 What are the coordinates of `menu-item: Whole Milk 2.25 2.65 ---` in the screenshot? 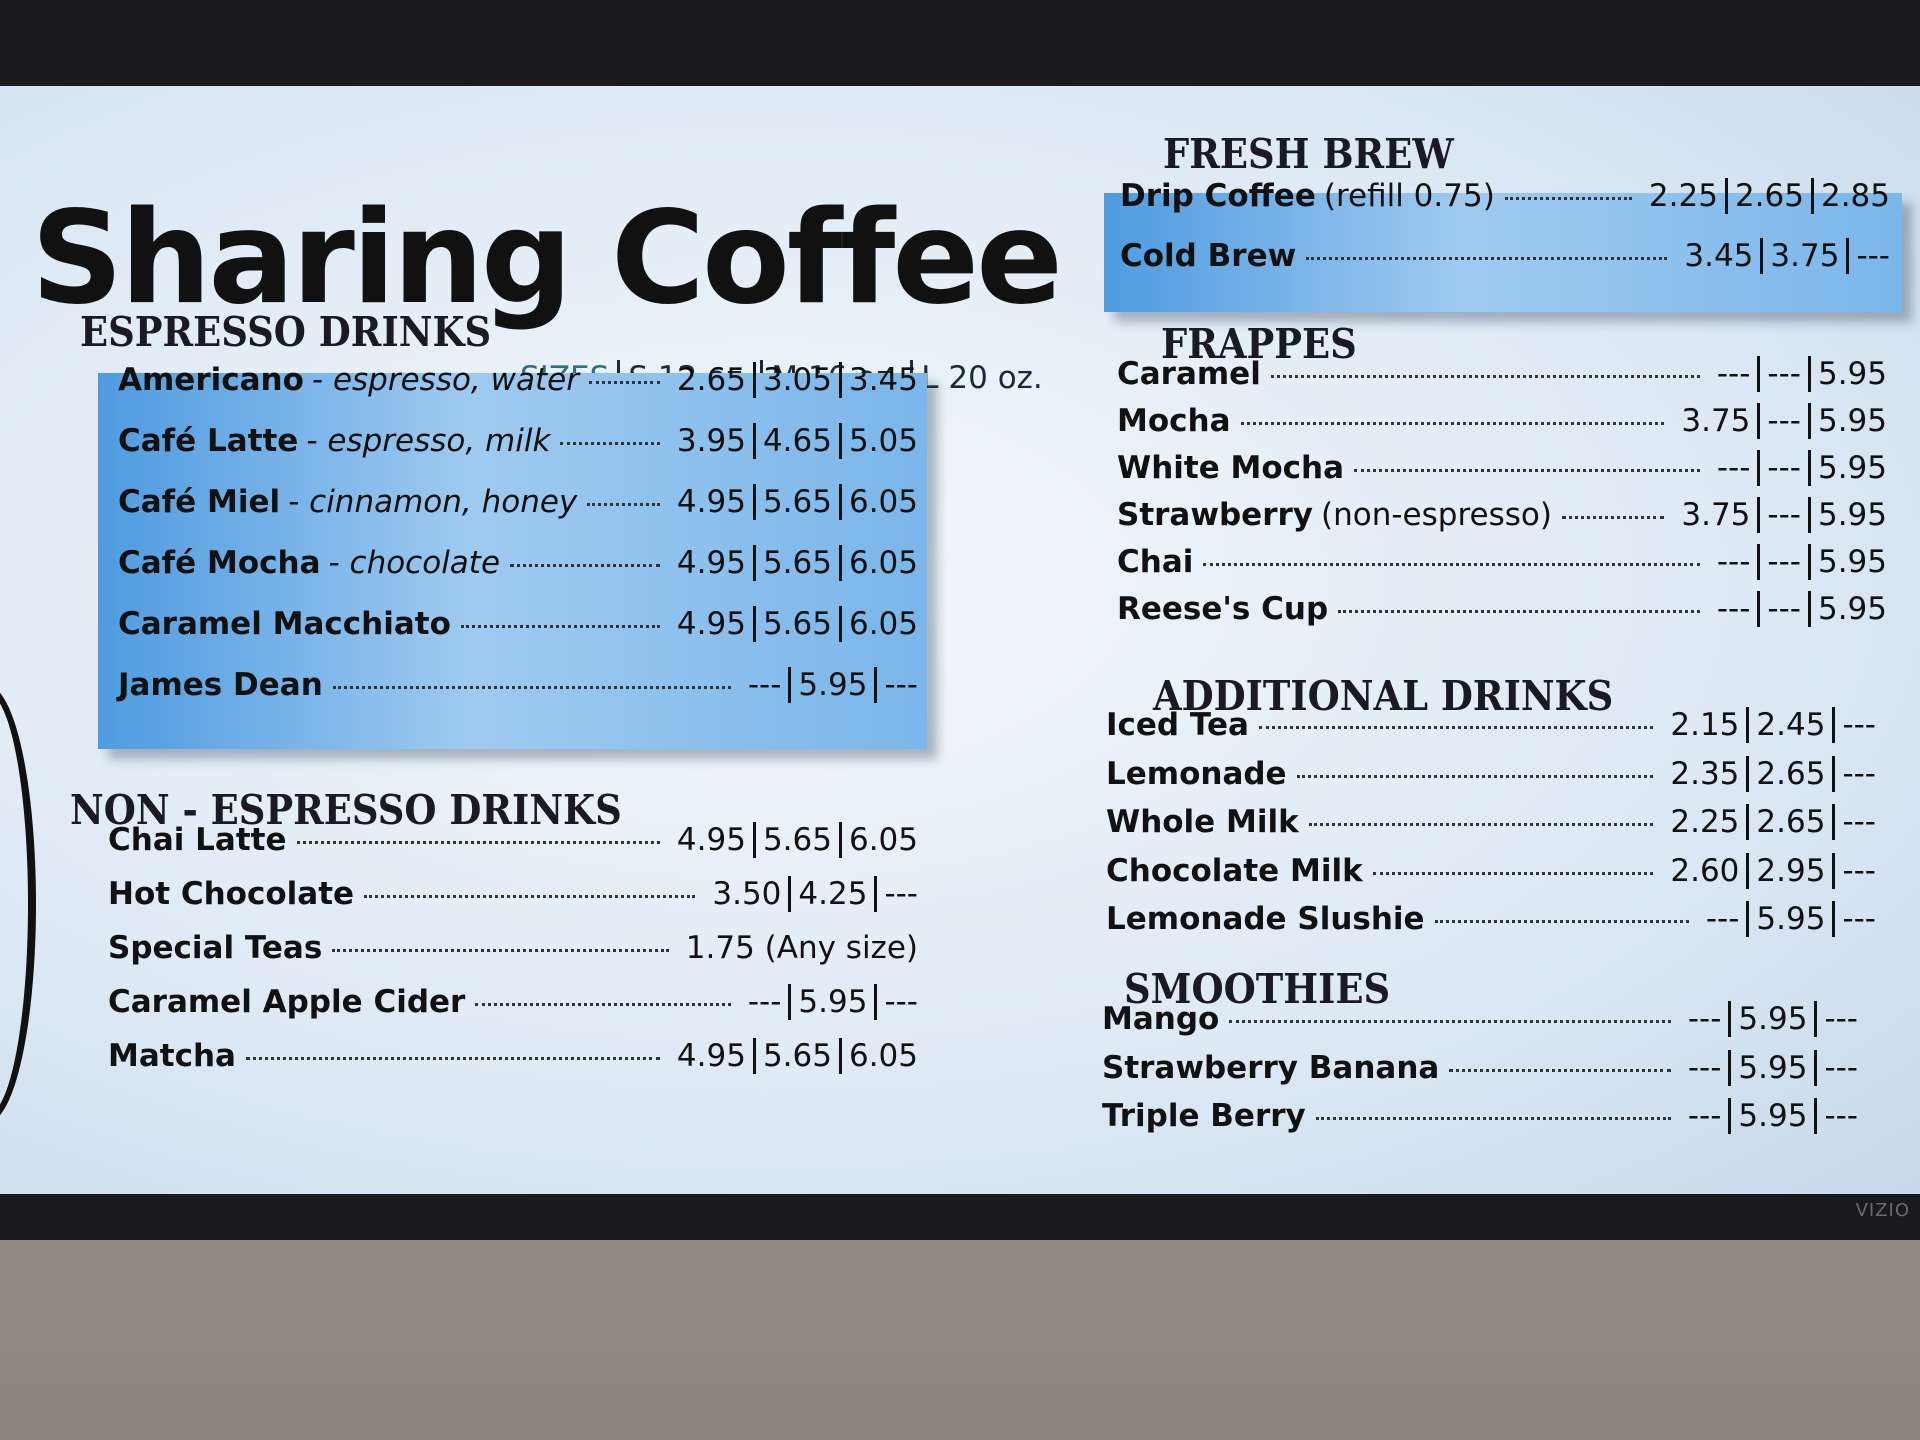 It's located at (1491, 822).